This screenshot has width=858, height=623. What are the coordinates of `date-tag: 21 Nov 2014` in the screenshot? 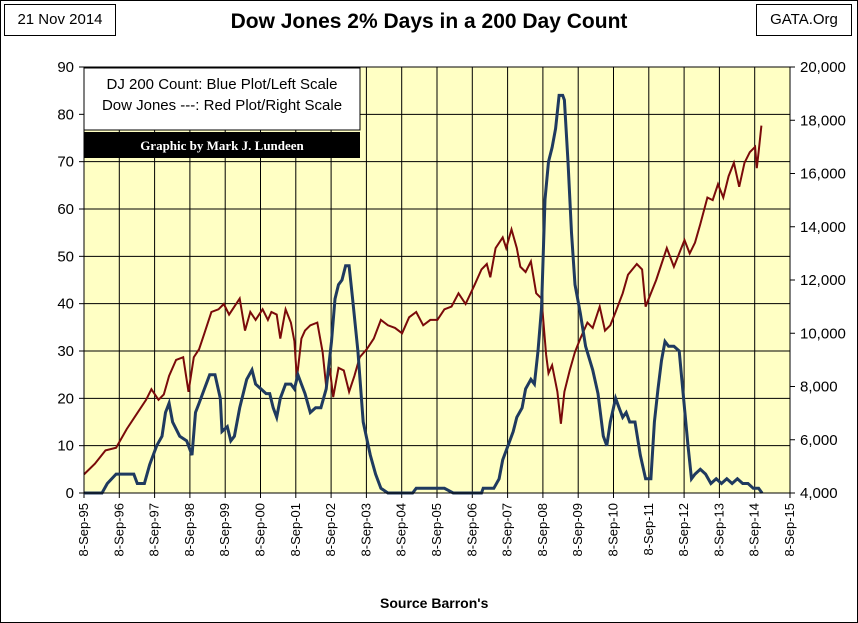 It's located at (60, 20).